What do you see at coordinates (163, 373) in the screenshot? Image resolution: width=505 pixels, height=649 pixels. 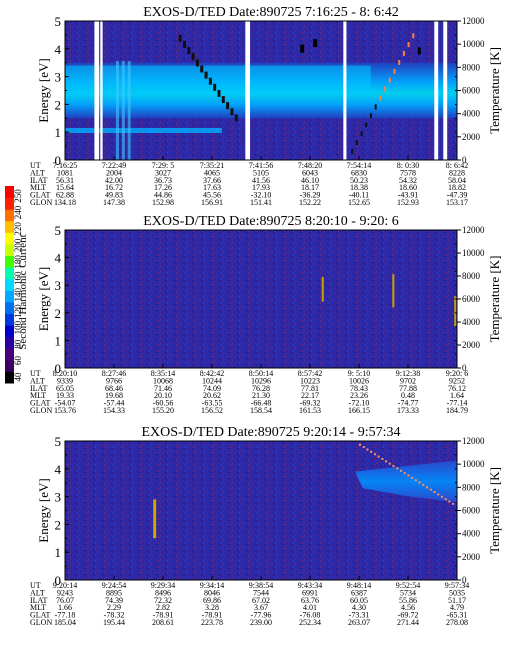 I see `table-cell: 8:35:14` at bounding box center [163, 373].